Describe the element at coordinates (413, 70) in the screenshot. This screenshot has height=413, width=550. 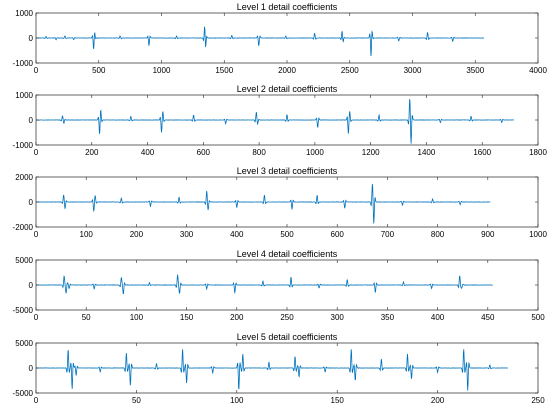
I see `x-tick-label: 3000` at that location.